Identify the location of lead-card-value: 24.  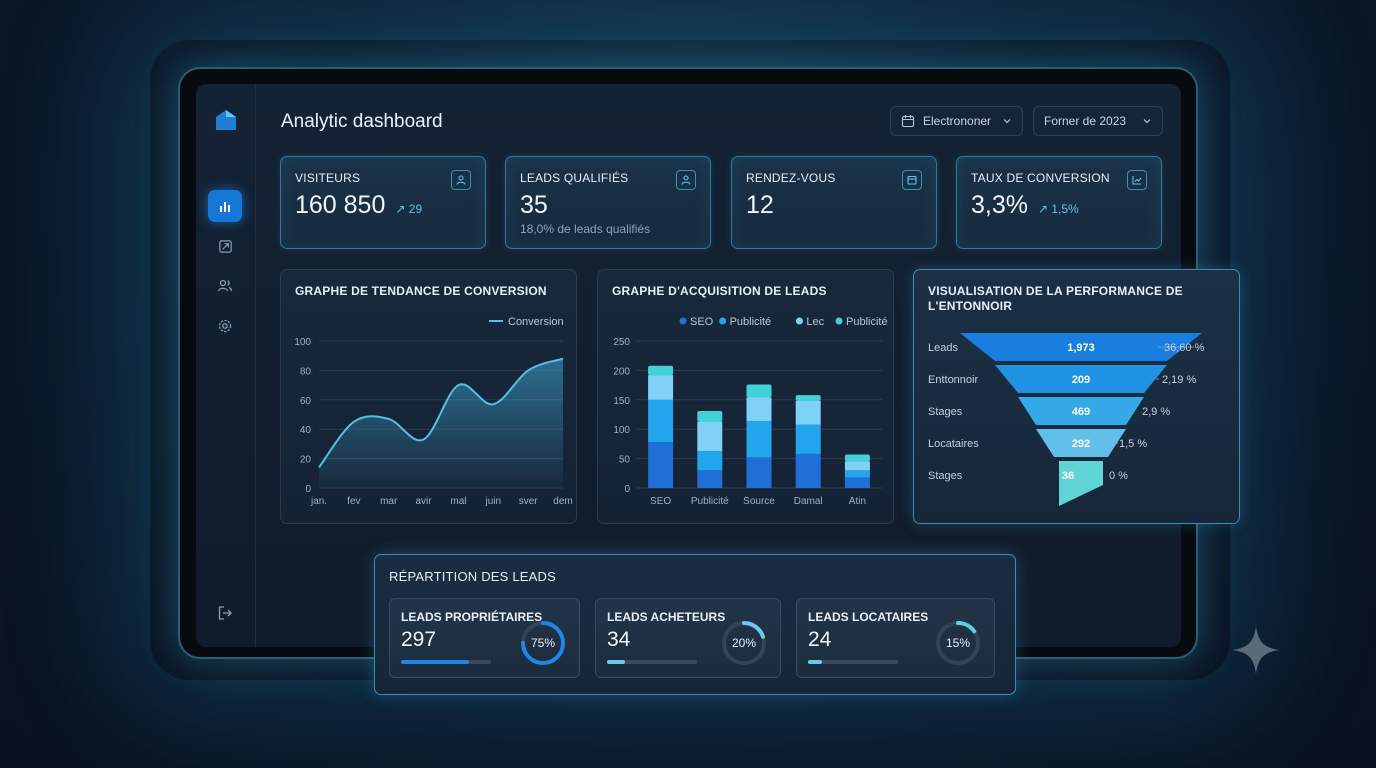
(820, 639).